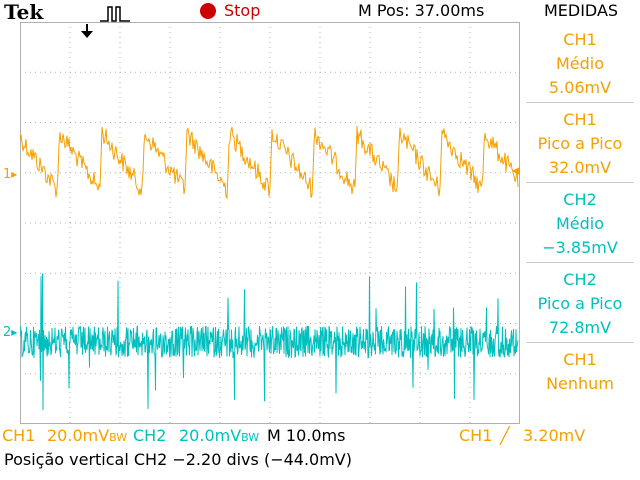 The width and height of the screenshot is (640, 480). What do you see at coordinates (150, 435) in the screenshot?
I see `ch2-label: CH2` at bounding box center [150, 435].